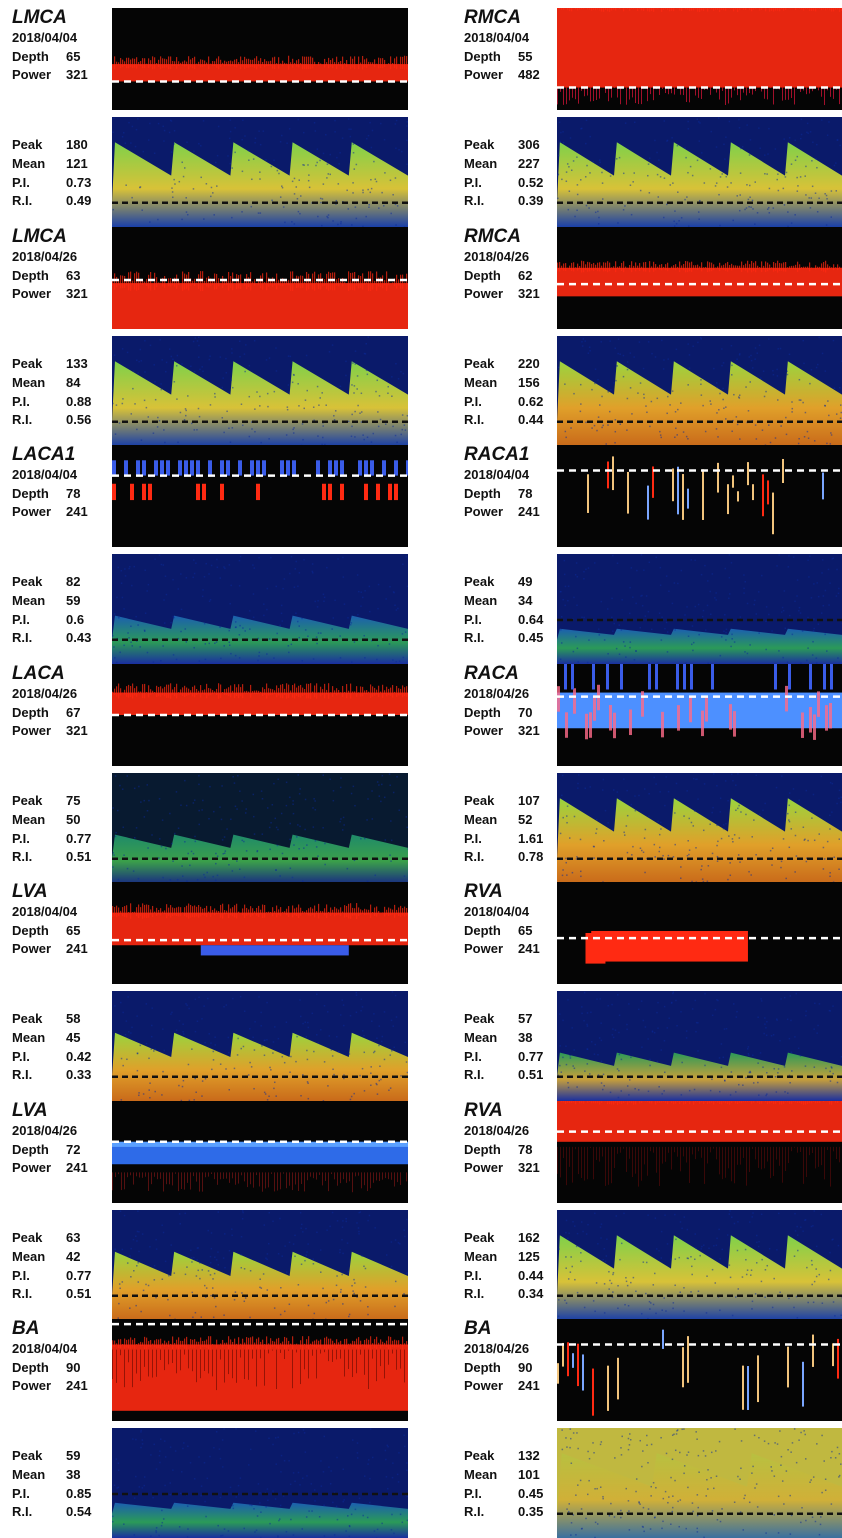 The height and width of the screenshot is (1538, 842). Describe the element at coordinates (529, 364) in the screenshot. I see `peak-value: 220` at that location.